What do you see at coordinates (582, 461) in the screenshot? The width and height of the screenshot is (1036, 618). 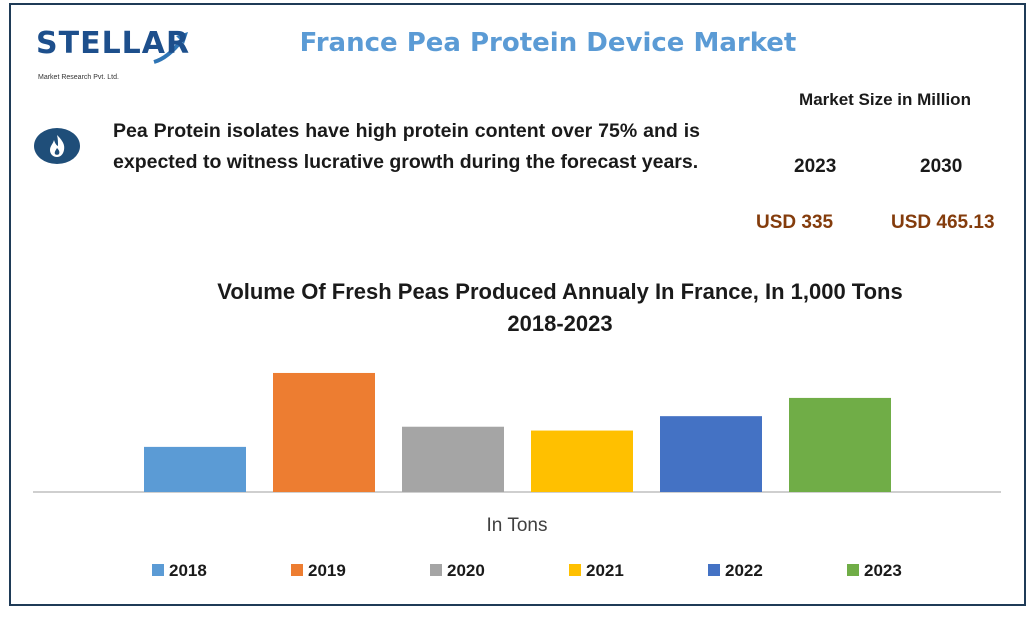 I see `bar-2021` at bounding box center [582, 461].